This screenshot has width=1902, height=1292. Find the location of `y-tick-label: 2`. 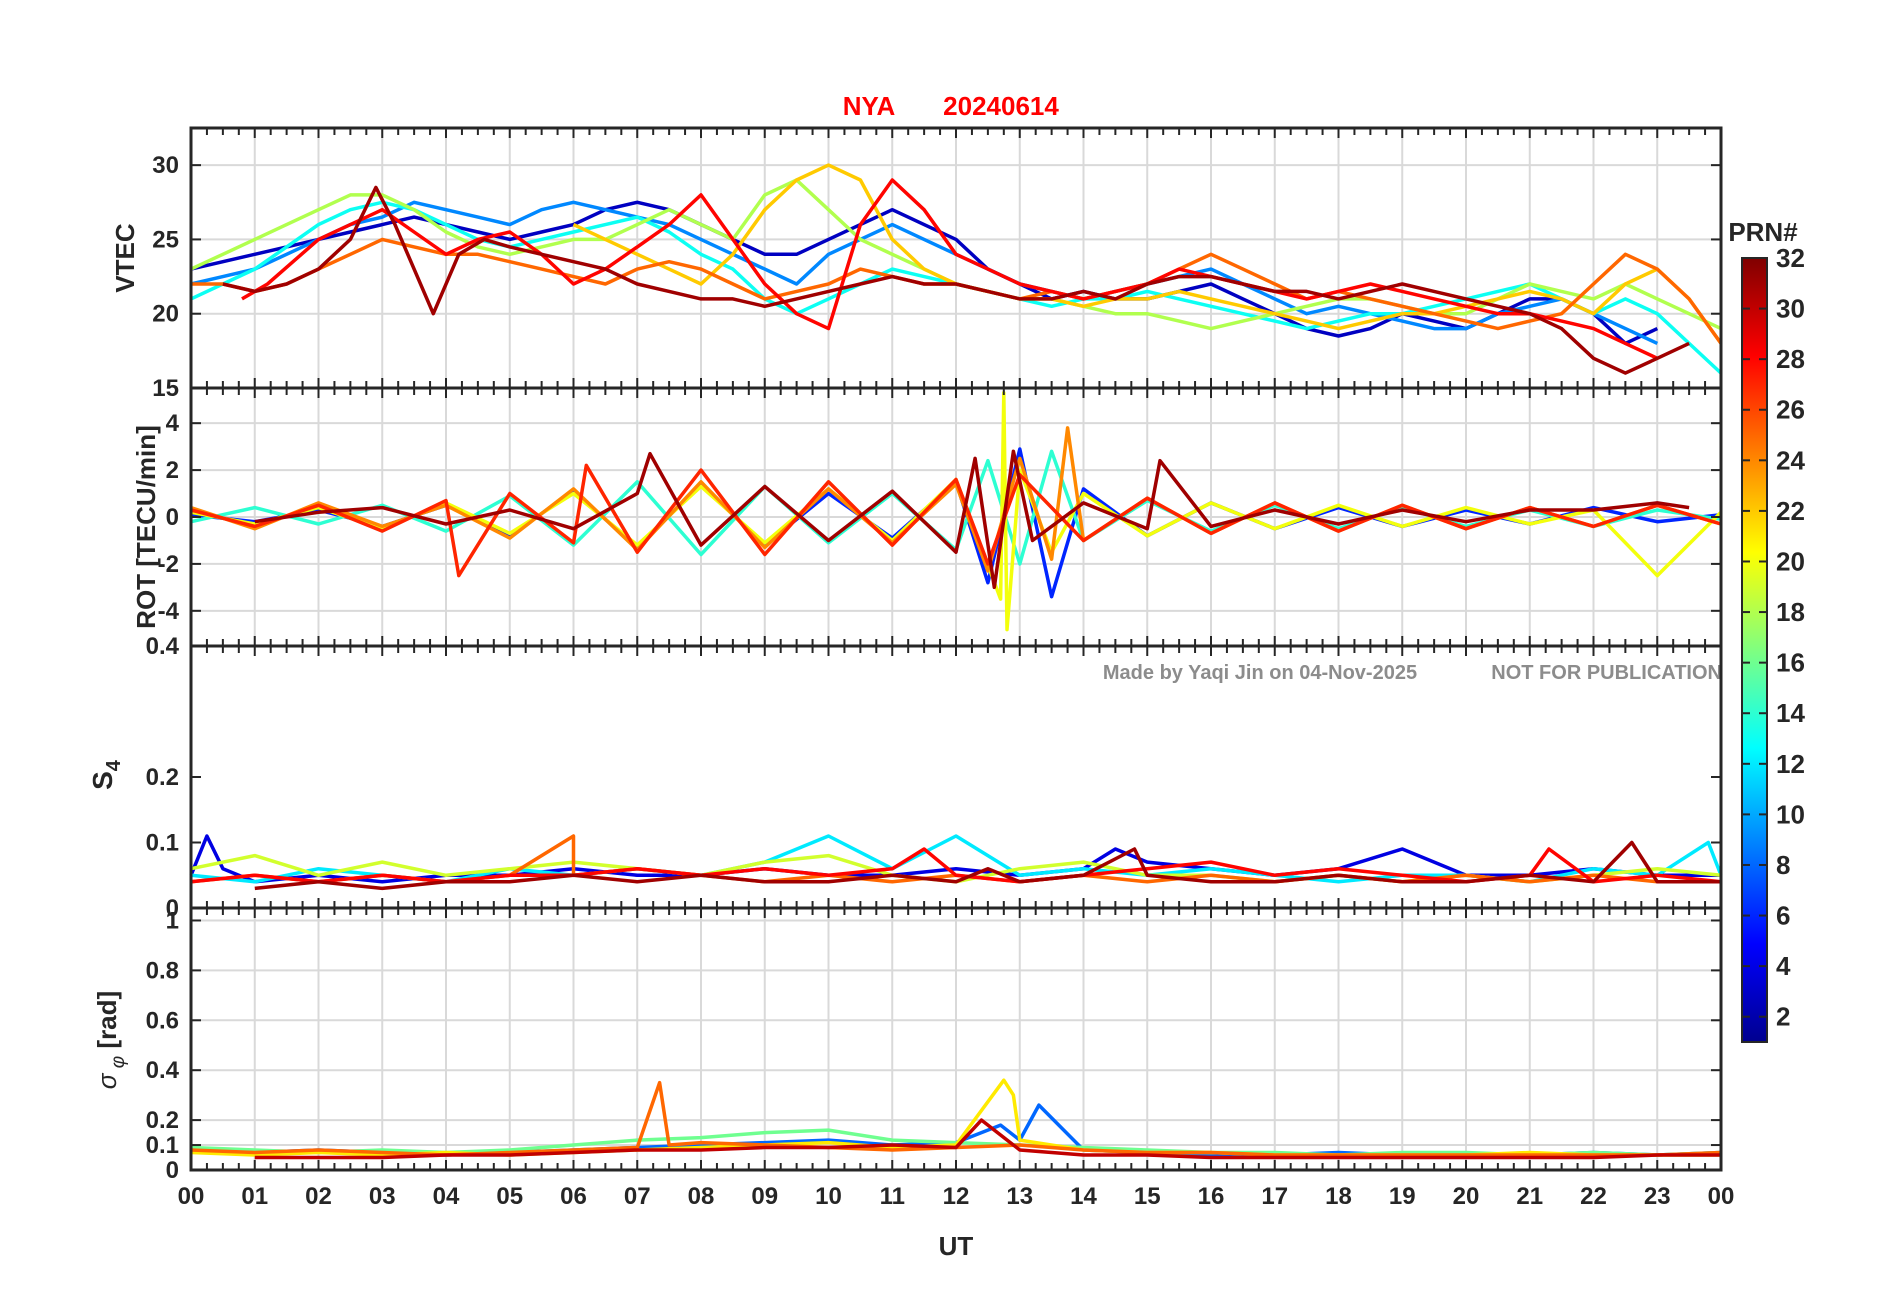

y-tick-label: 2 is located at coordinates (172, 470).